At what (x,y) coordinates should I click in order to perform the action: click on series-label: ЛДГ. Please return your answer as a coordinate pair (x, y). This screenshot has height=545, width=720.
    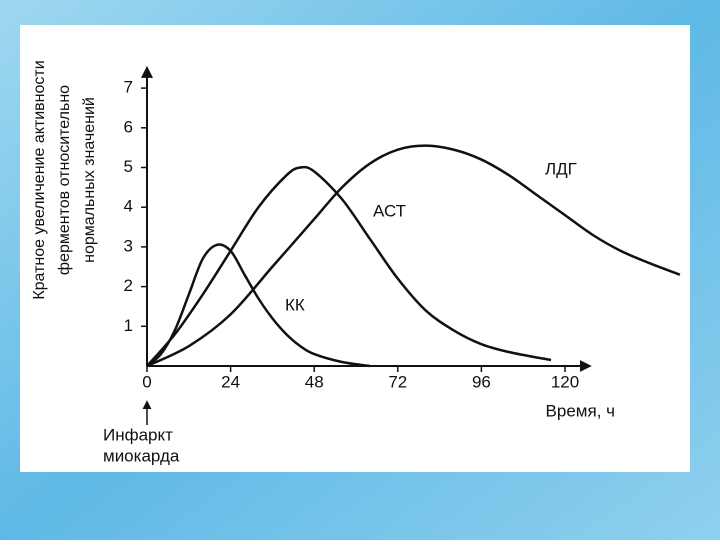
    Looking at the image, I should click on (561, 168).